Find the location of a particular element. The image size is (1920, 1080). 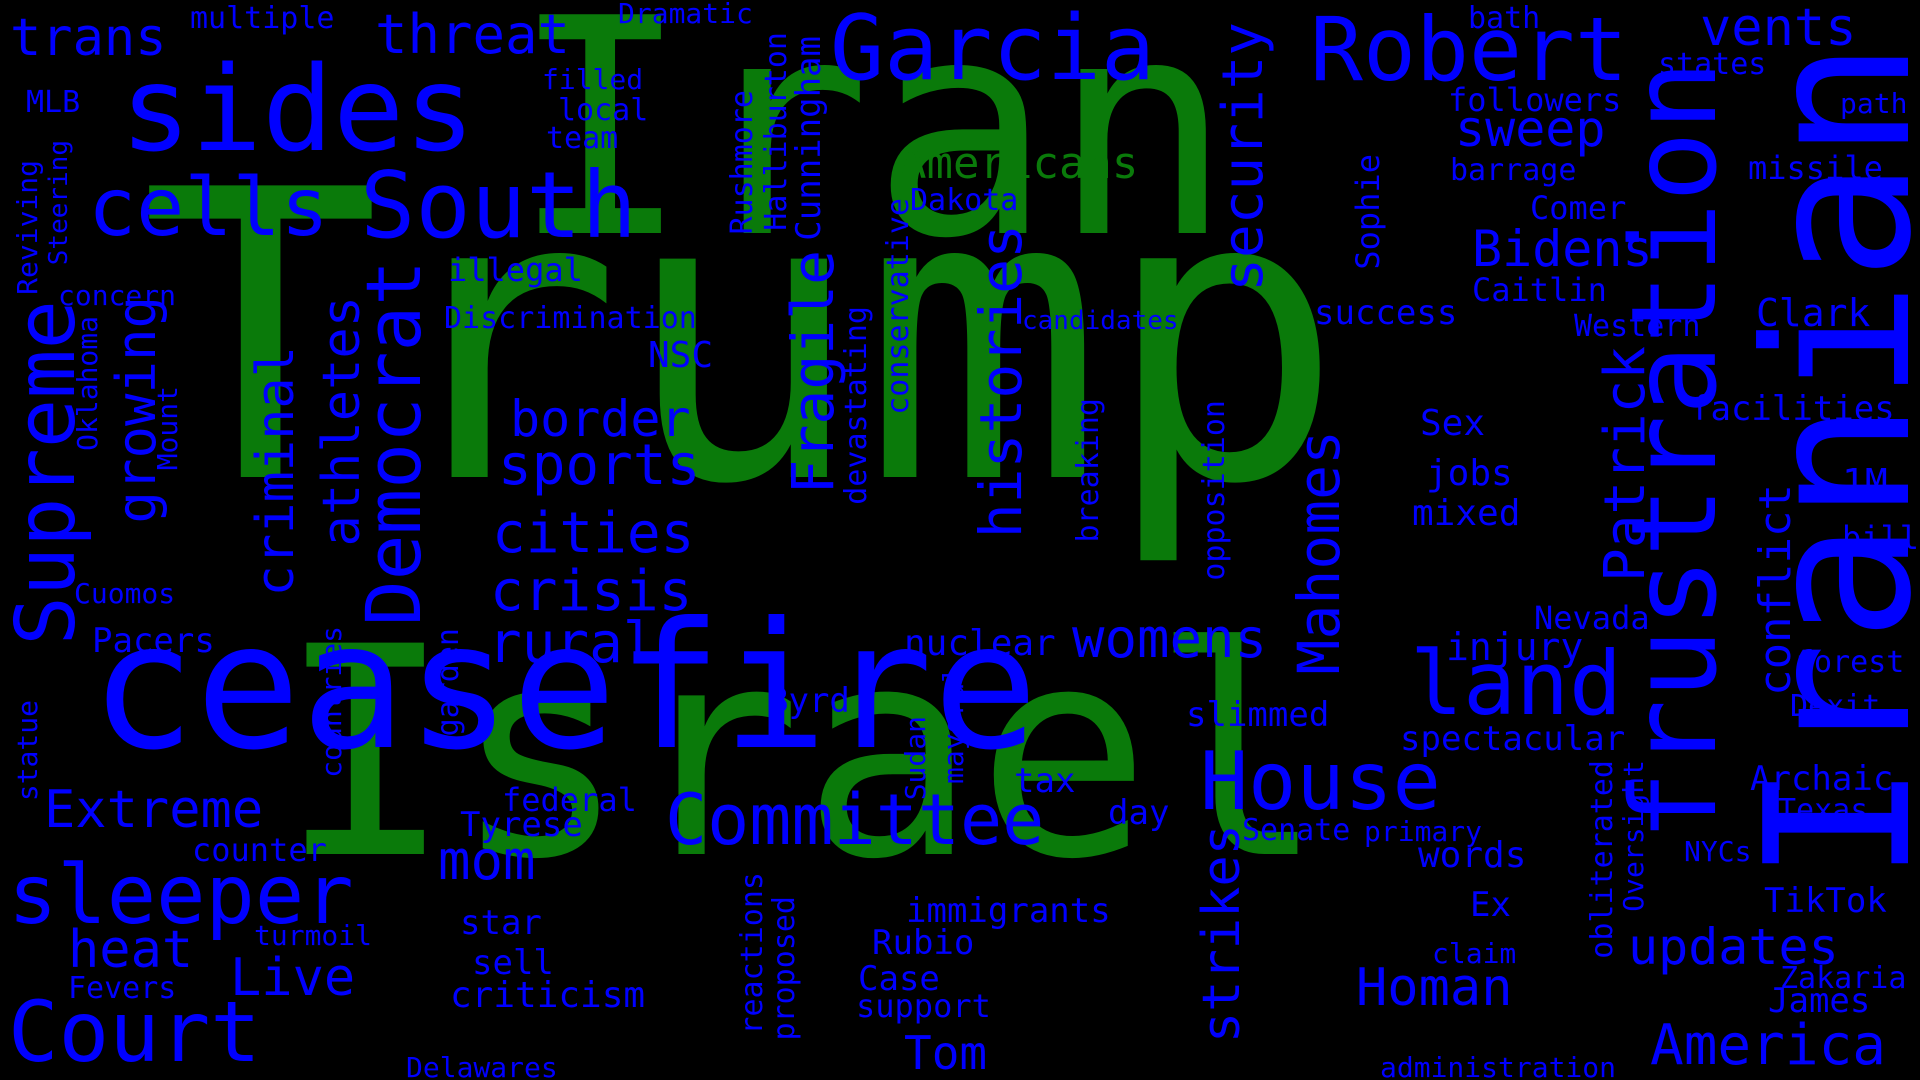

word-threat: threat is located at coordinates (472, 35).